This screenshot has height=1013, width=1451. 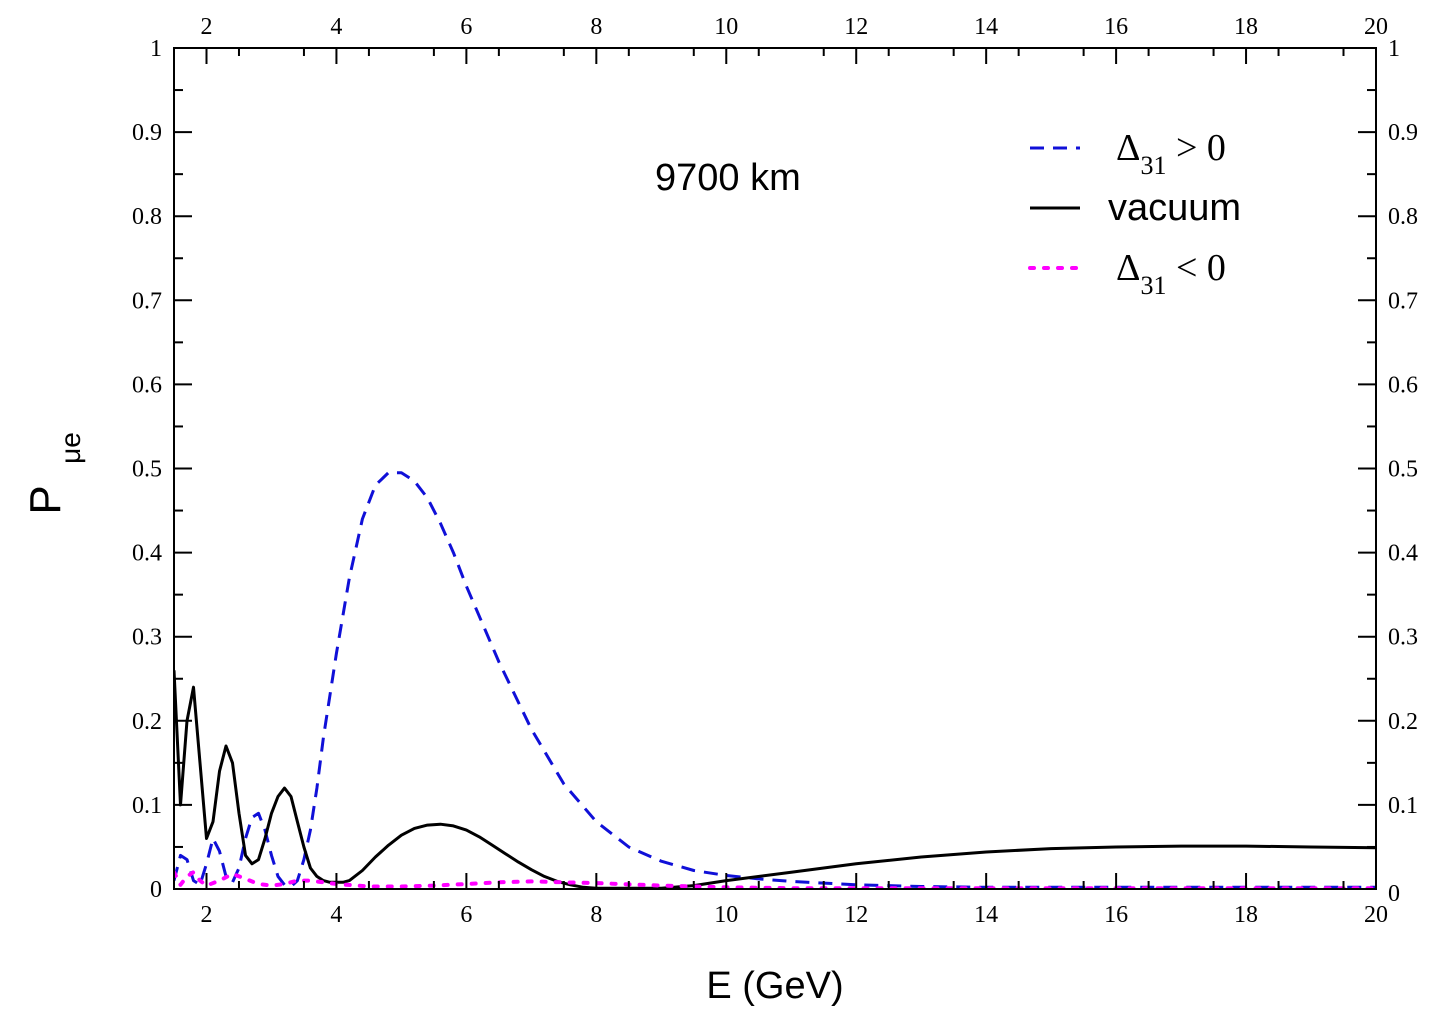 I want to click on x-tick-label-bottom: 6, so click(x=466, y=915).